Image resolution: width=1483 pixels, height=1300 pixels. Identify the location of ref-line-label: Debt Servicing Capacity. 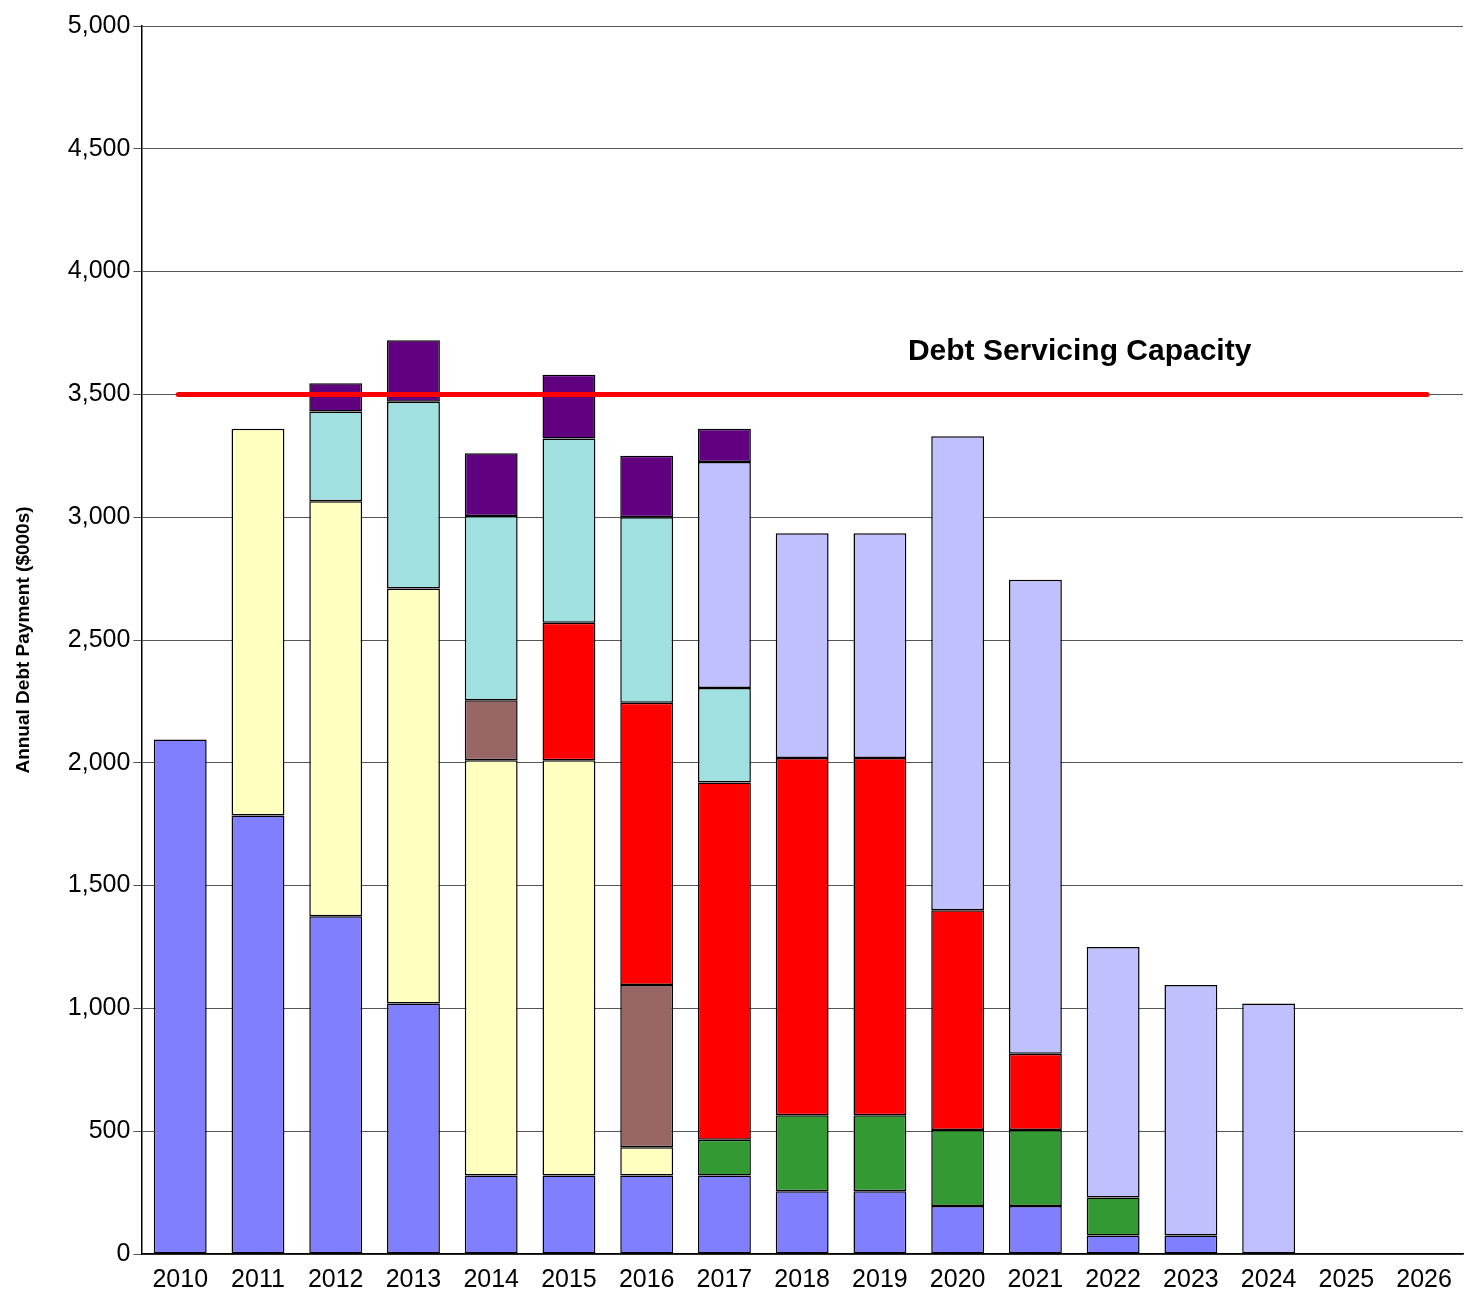
(1079, 349).